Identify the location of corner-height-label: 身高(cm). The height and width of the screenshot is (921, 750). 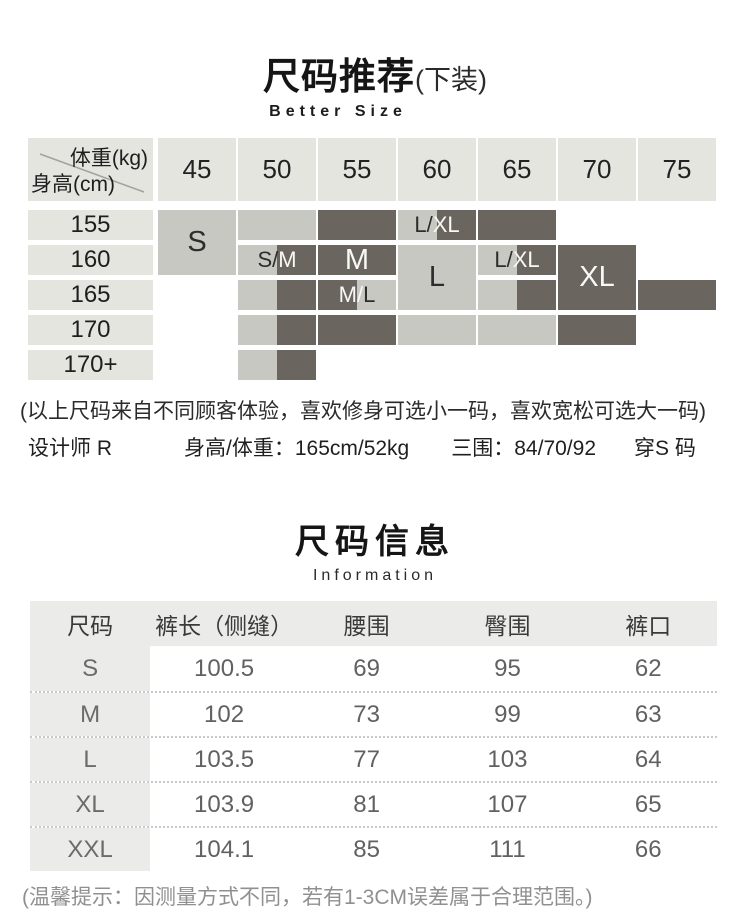
(73, 184).